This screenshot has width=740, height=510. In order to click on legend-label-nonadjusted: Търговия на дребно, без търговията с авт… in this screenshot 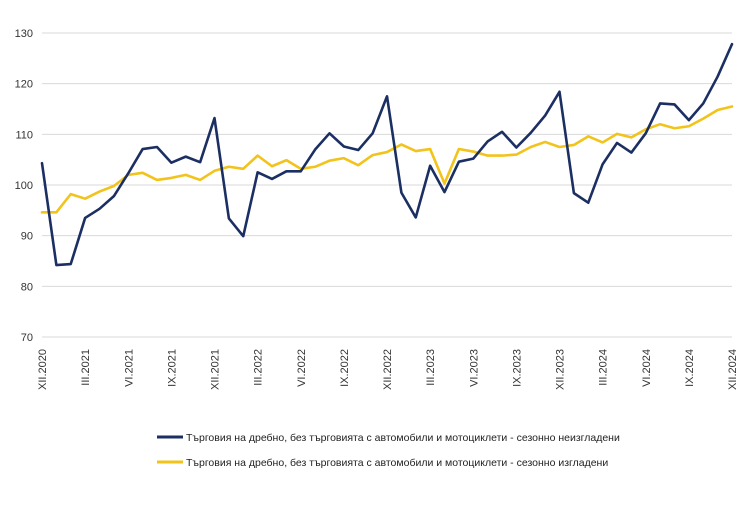, I will do `click(403, 438)`.